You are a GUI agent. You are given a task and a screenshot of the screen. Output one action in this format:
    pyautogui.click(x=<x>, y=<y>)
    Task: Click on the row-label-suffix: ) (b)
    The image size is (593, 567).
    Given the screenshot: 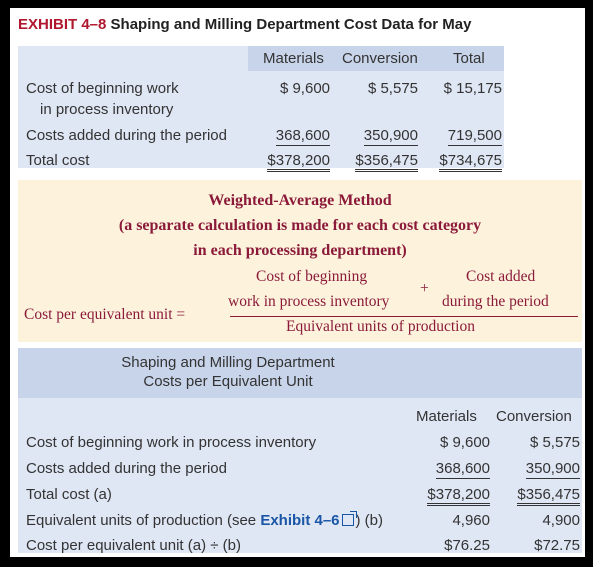 What is the action you would take?
    pyautogui.click(x=369, y=520)
    